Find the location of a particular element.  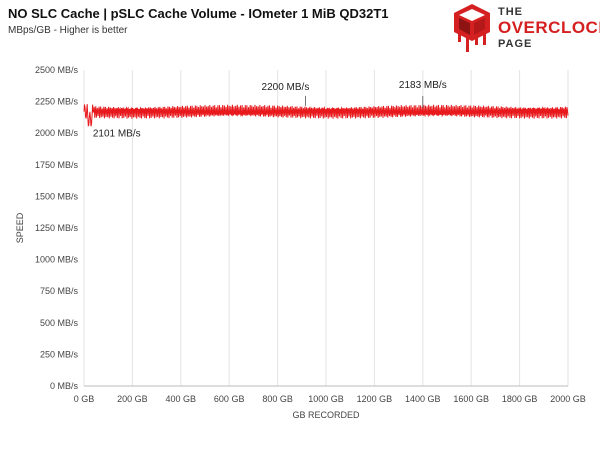

x-tick-label: 200 GB is located at coordinates (132, 399).